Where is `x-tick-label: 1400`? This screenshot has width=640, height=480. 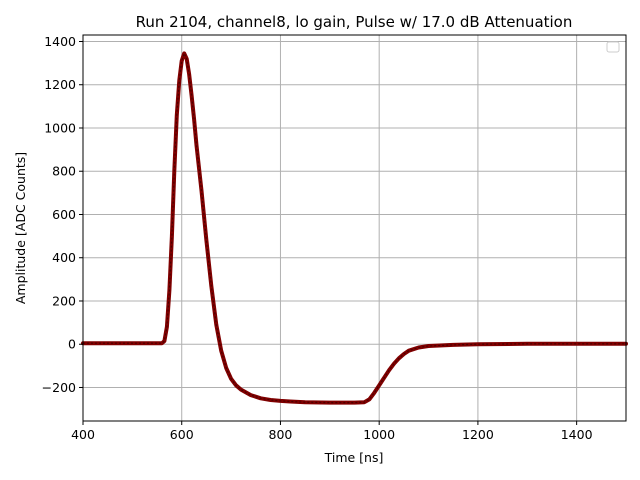 x-tick-label: 1400 is located at coordinates (577, 434).